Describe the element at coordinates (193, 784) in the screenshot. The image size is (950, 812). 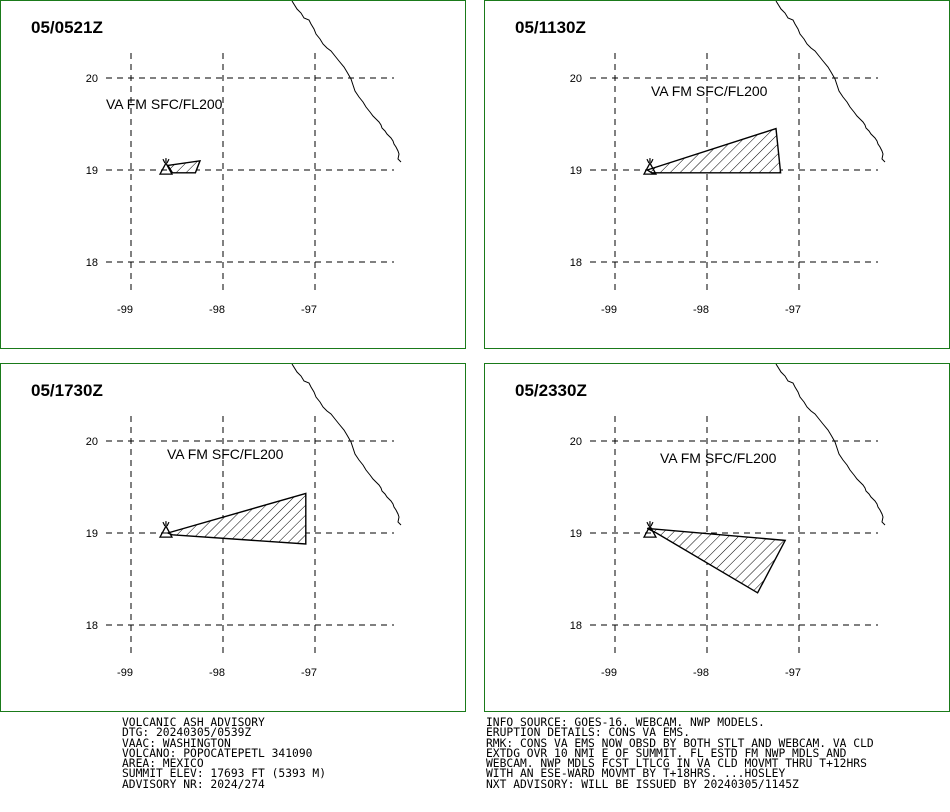
I see `advisory-line: ADVISORY NR: 2024/274` at that location.